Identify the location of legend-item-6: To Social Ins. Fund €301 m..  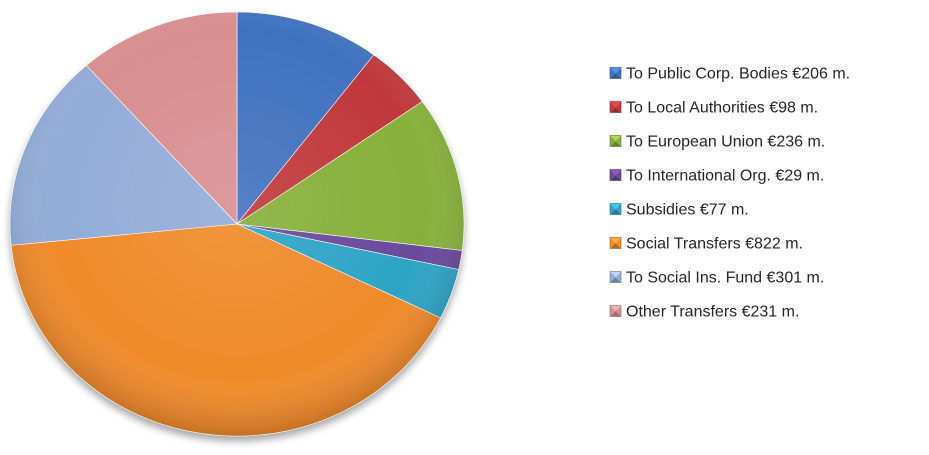
(716, 278).